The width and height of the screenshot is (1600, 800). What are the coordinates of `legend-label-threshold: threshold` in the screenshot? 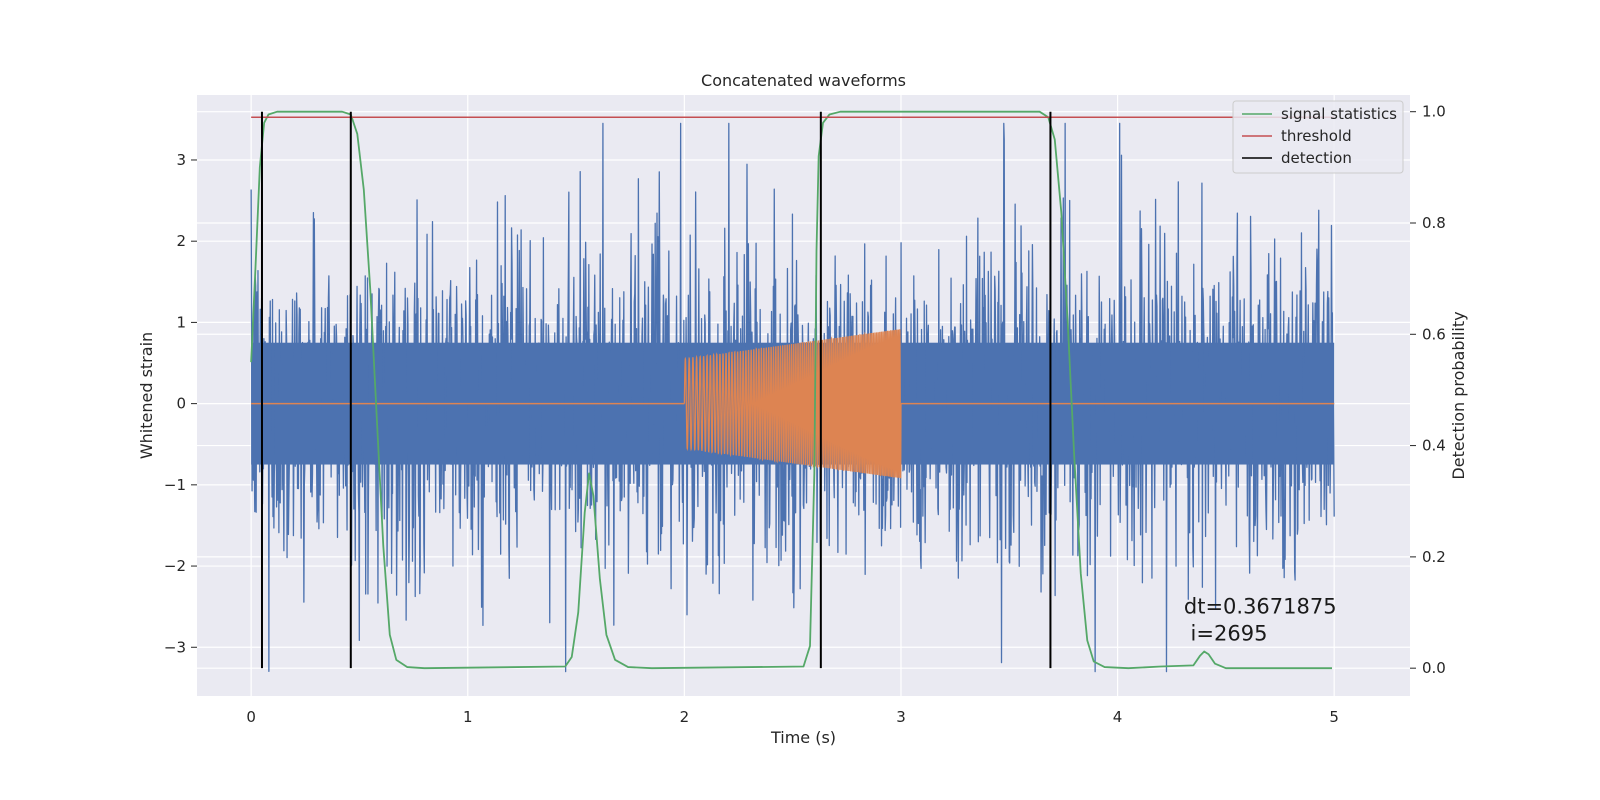 It's located at (1316, 136).